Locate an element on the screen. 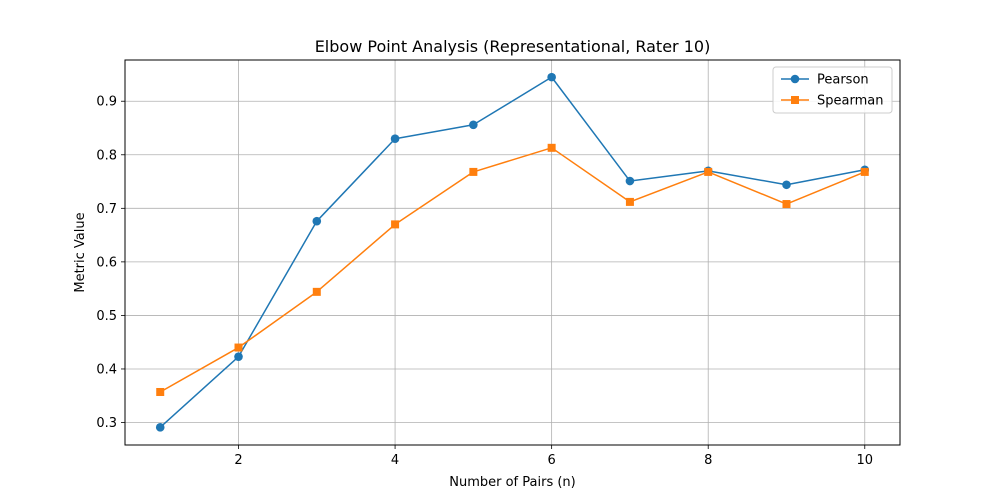 This screenshot has height=500, width=1000. legend: Pearson Spearman is located at coordinates (832, 90).